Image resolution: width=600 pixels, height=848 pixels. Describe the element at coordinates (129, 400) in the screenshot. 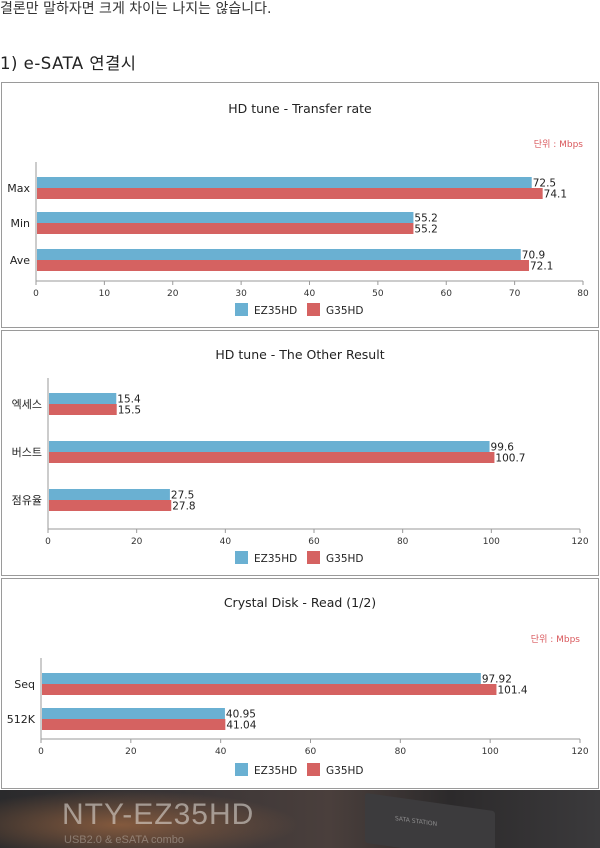

I see `data-label: 15.4` at that location.